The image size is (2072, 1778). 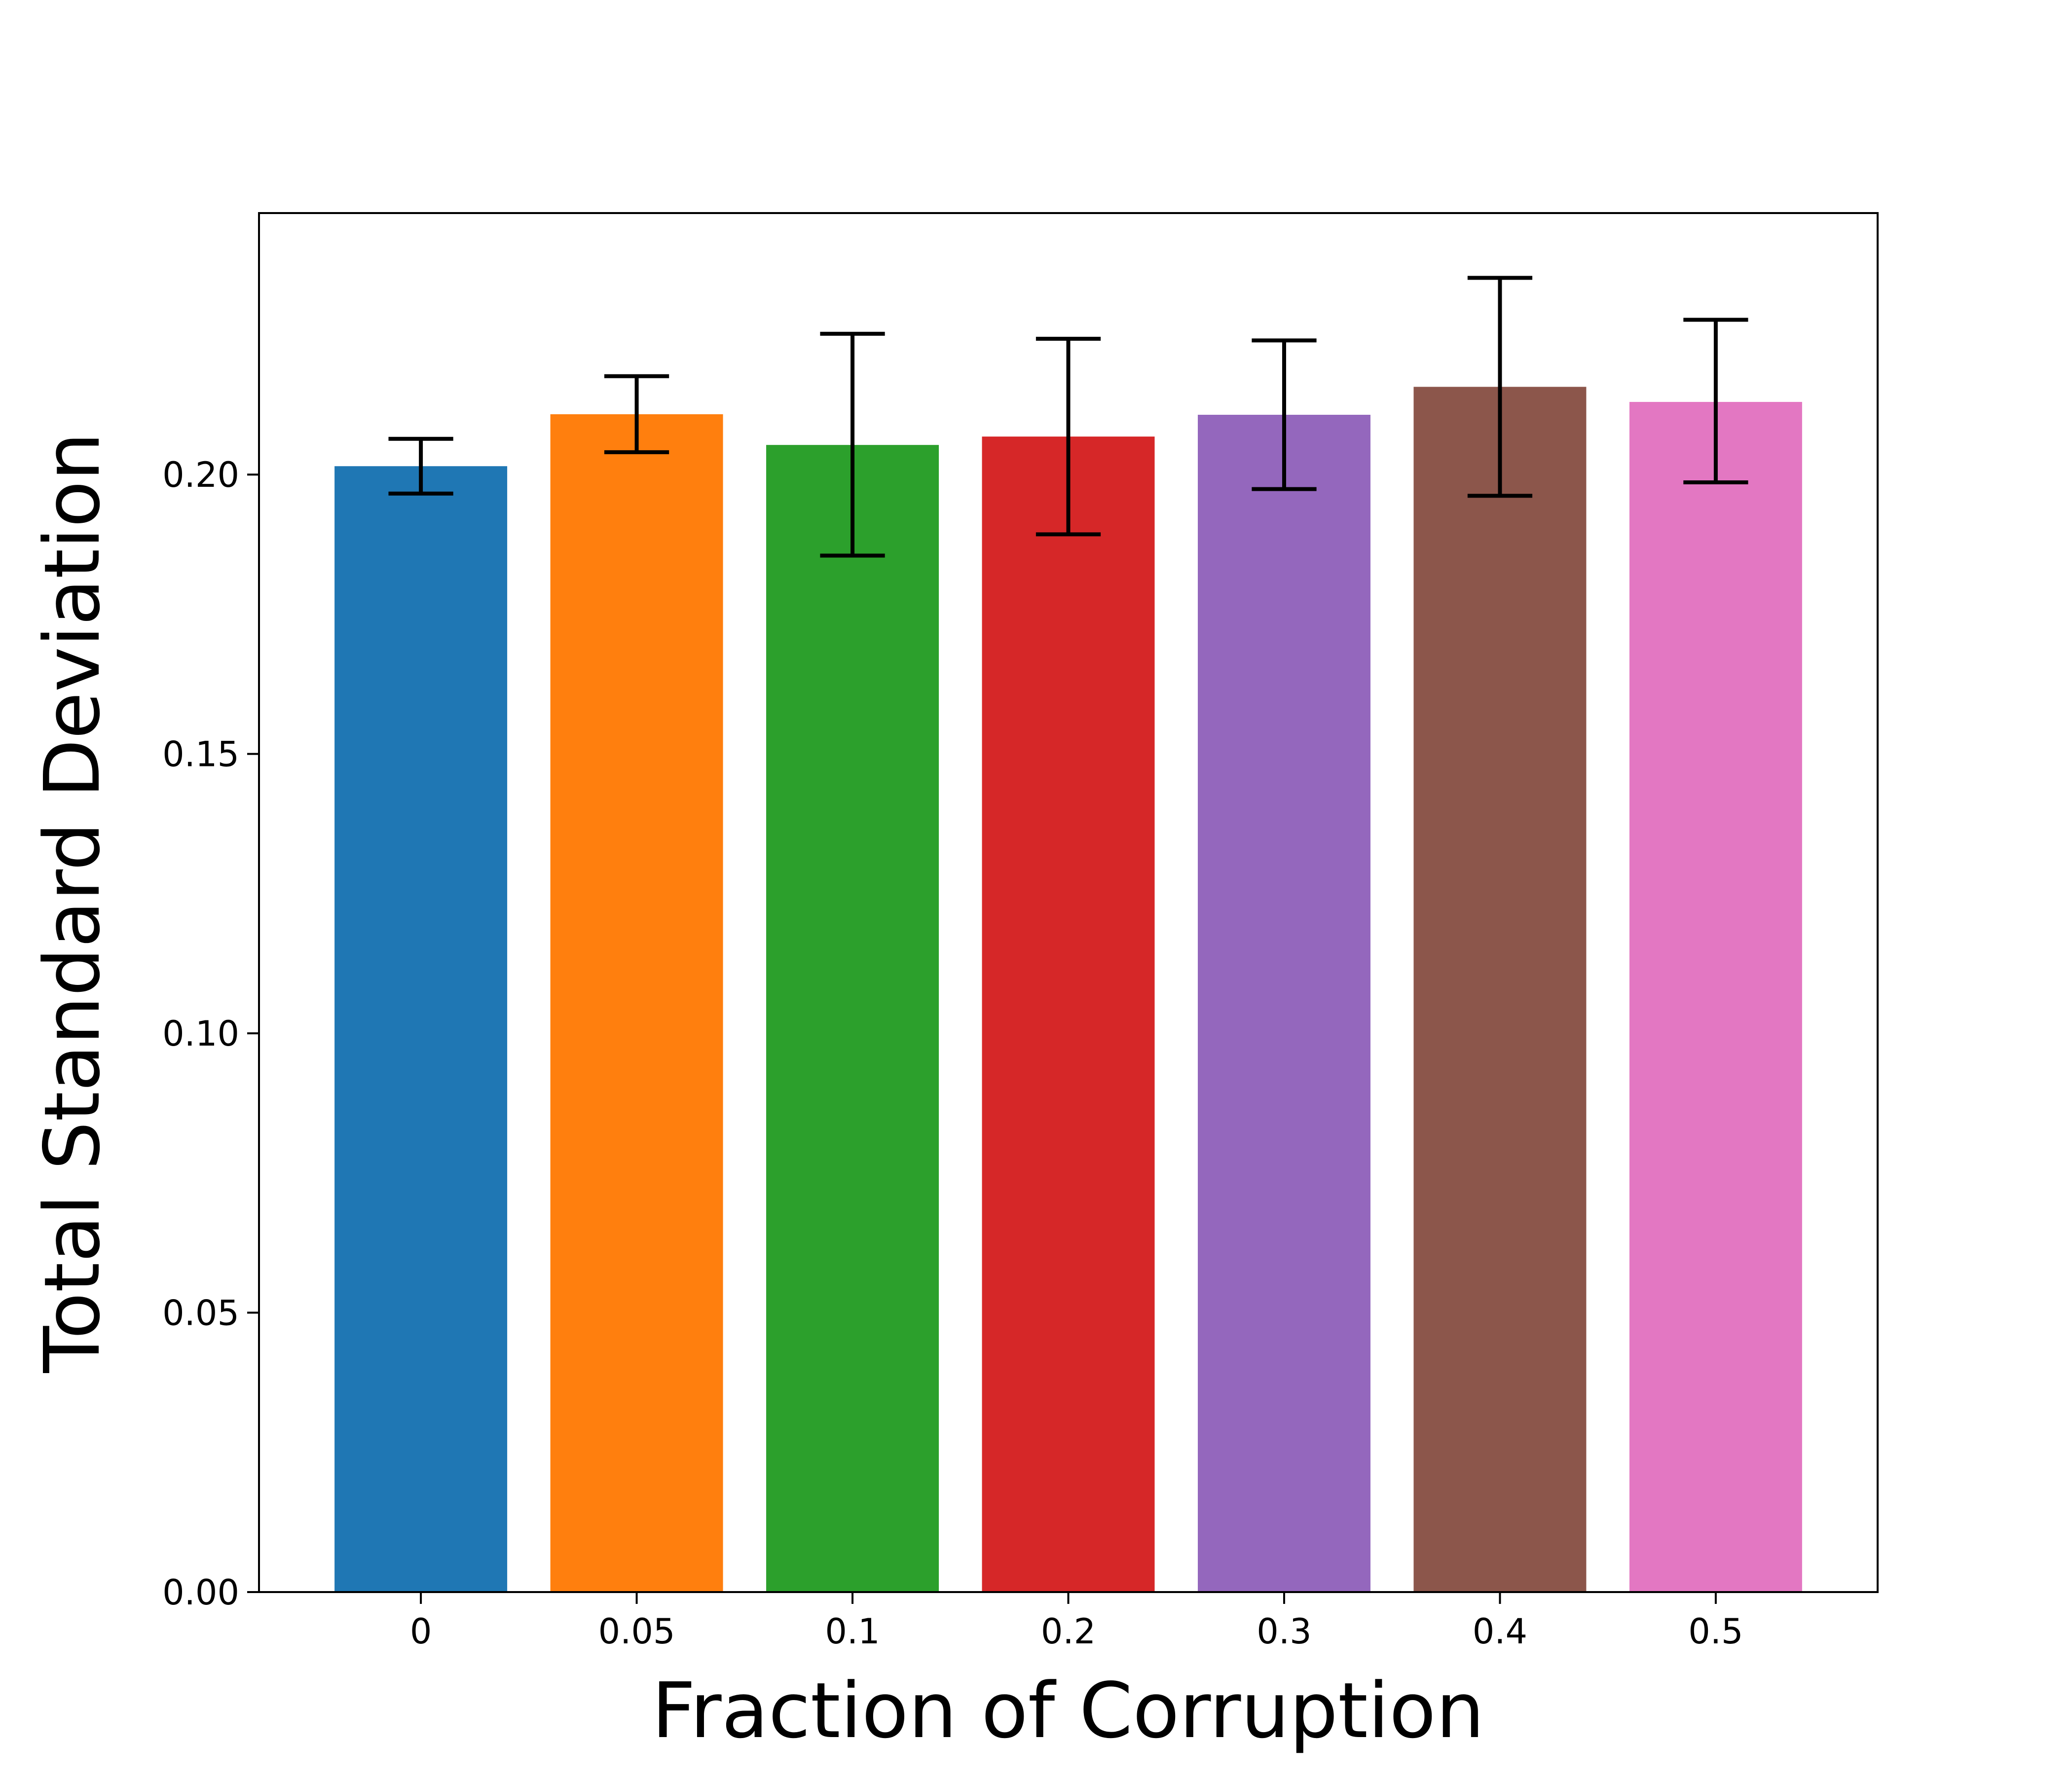 I want to click on x-axis-label: Fraction of Corruption, so click(x=1068, y=1710).